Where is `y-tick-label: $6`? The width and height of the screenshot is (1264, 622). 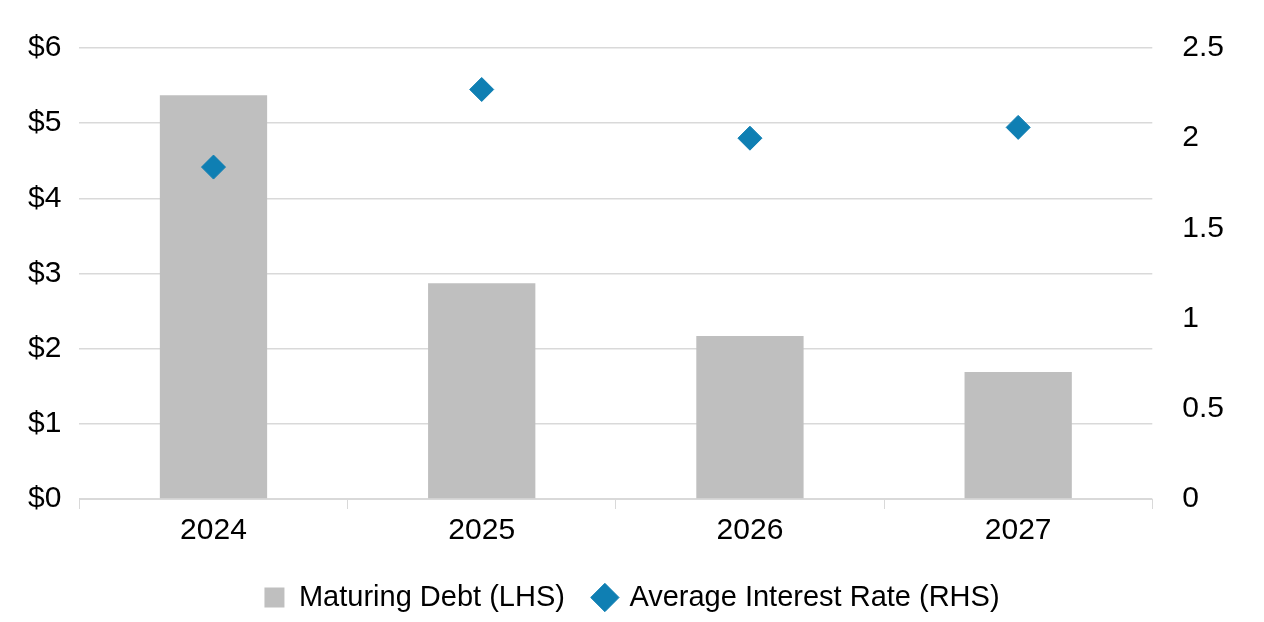
y-tick-label: $6 is located at coordinates (44, 46).